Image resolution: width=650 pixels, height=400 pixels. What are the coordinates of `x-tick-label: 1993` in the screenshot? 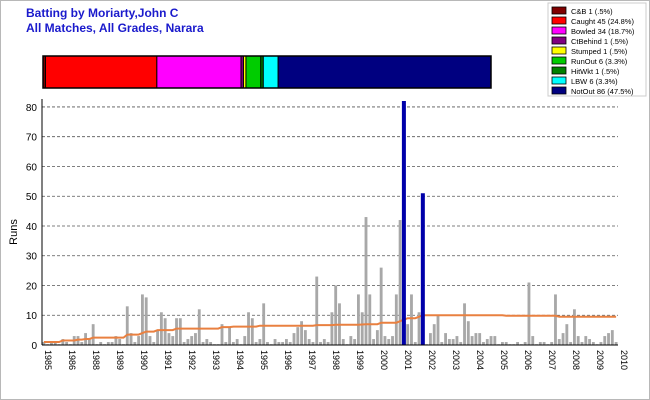 It's located at (216, 360).